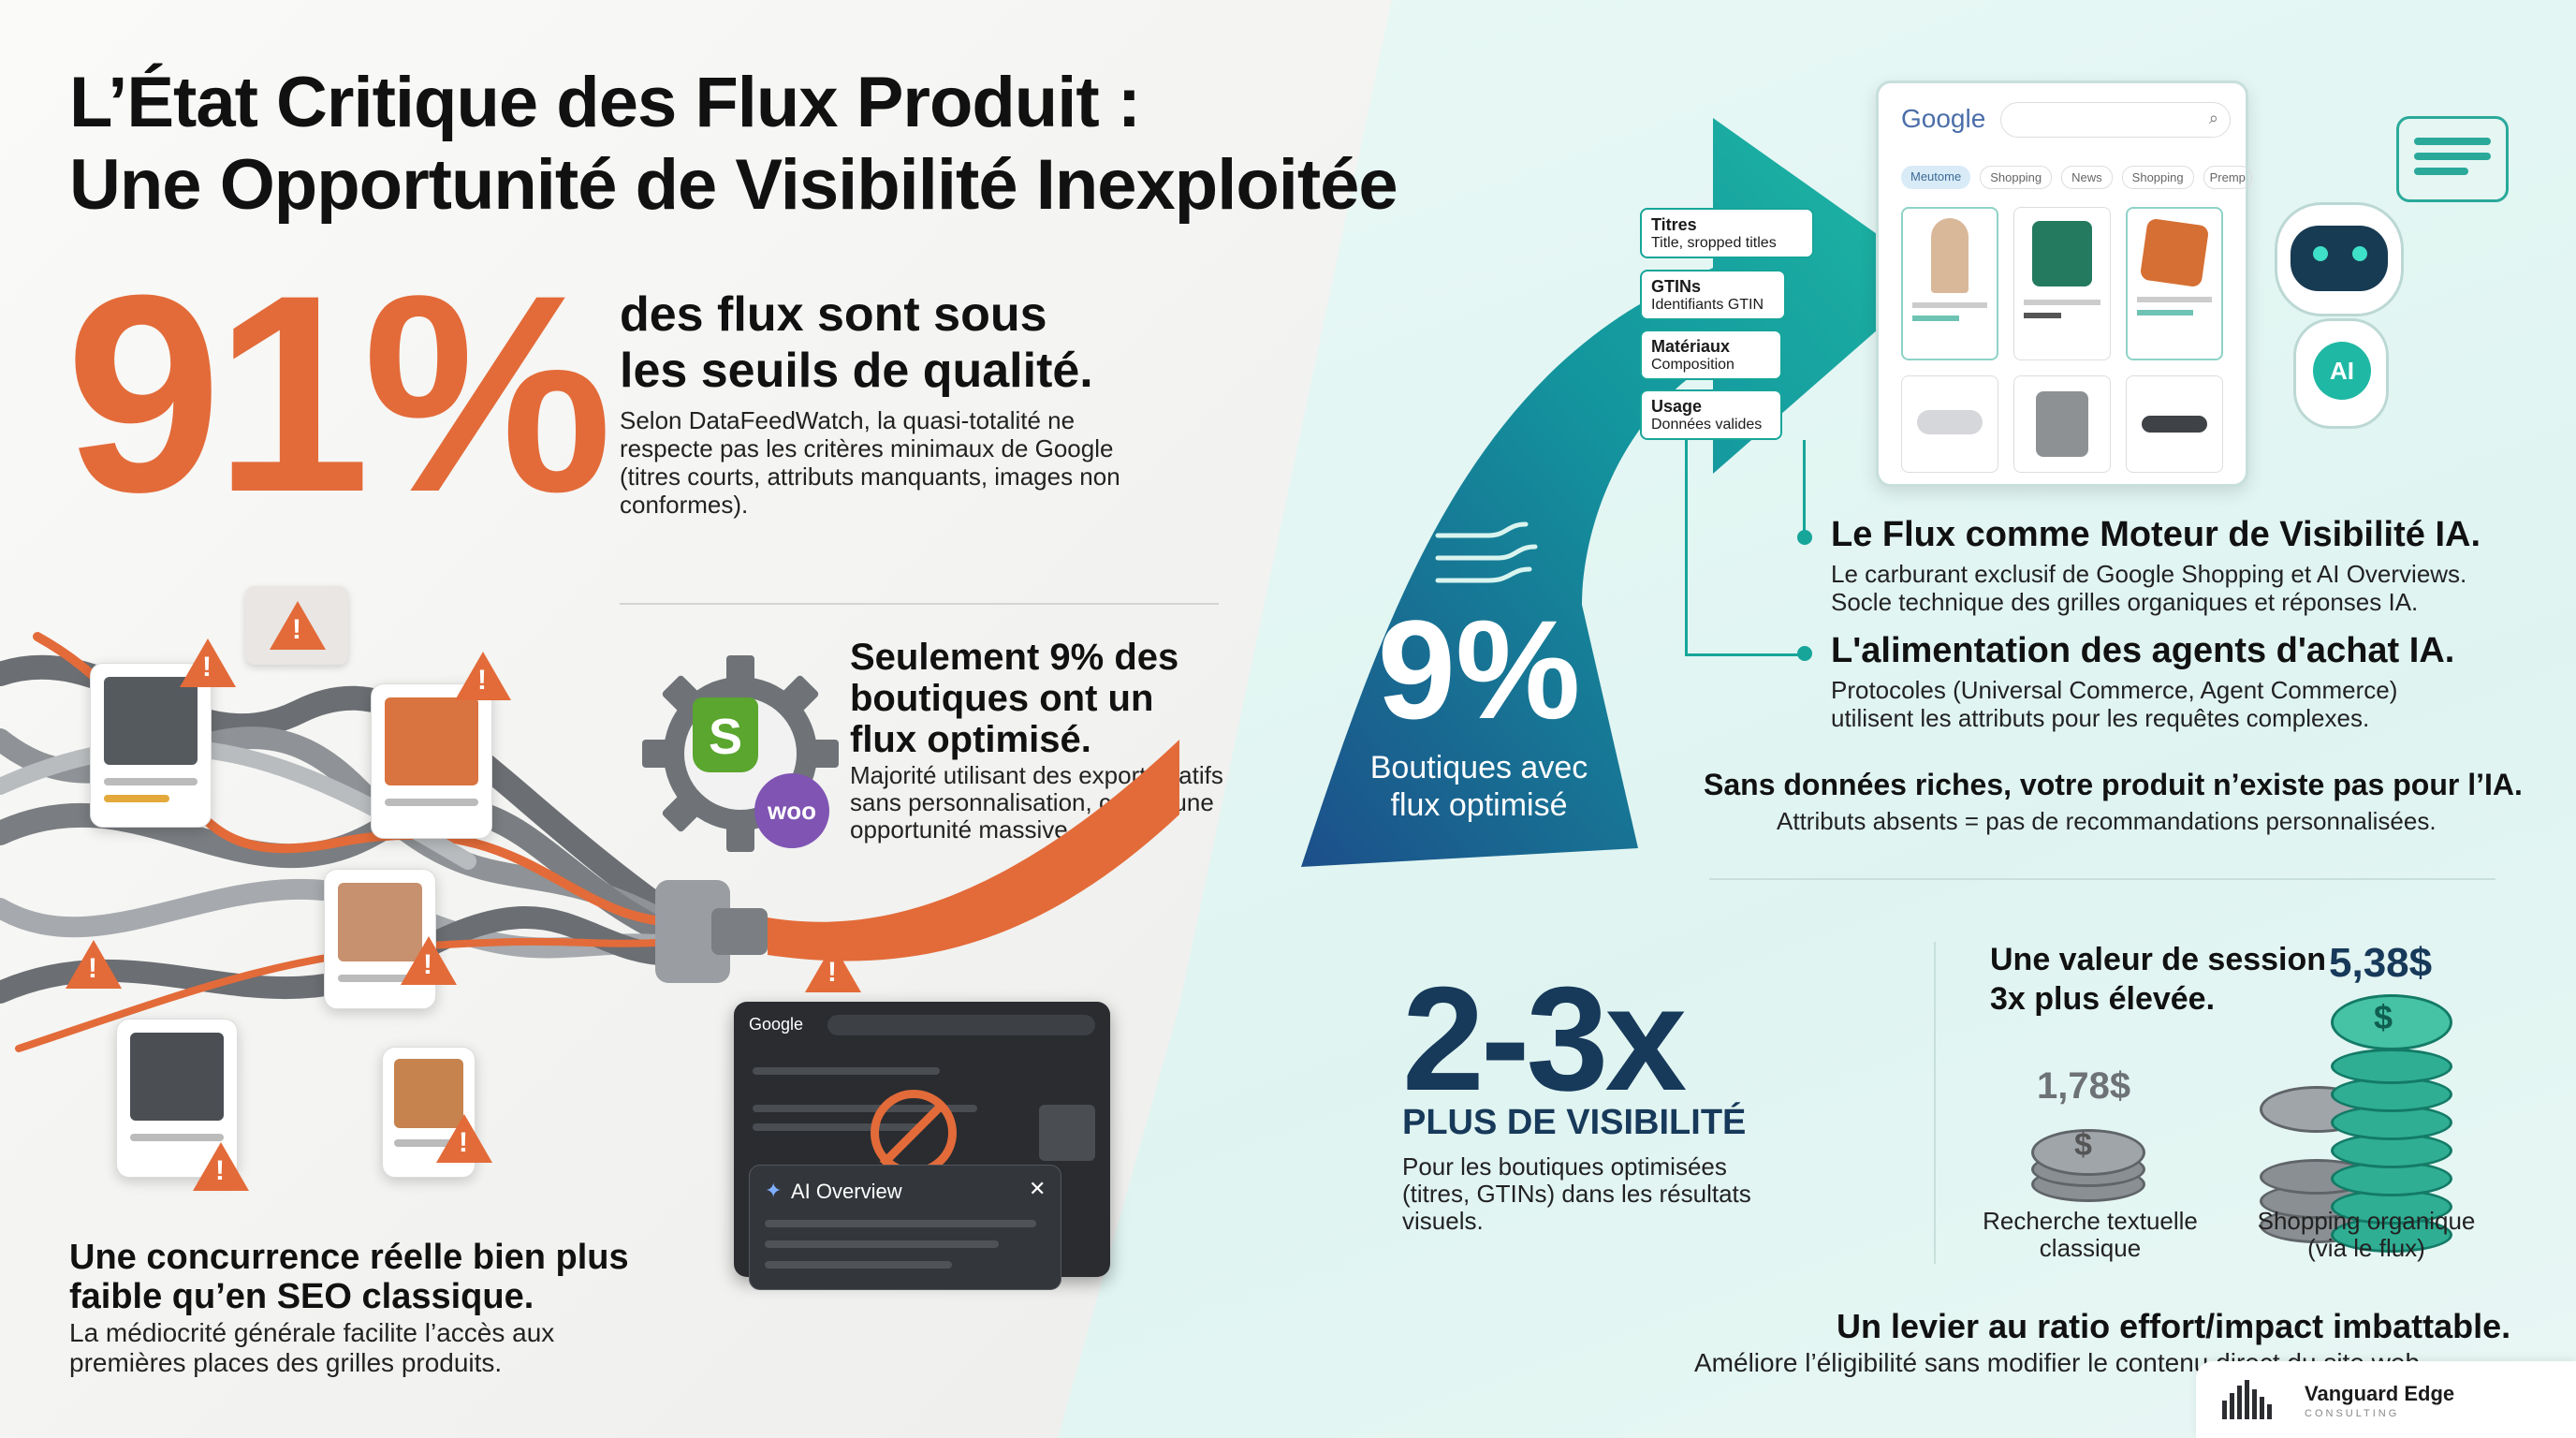 Image resolution: width=2576 pixels, height=1438 pixels. Describe the element at coordinates (2084, 1086) in the screenshot. I see `session-low-value: 1,78$` at that location.